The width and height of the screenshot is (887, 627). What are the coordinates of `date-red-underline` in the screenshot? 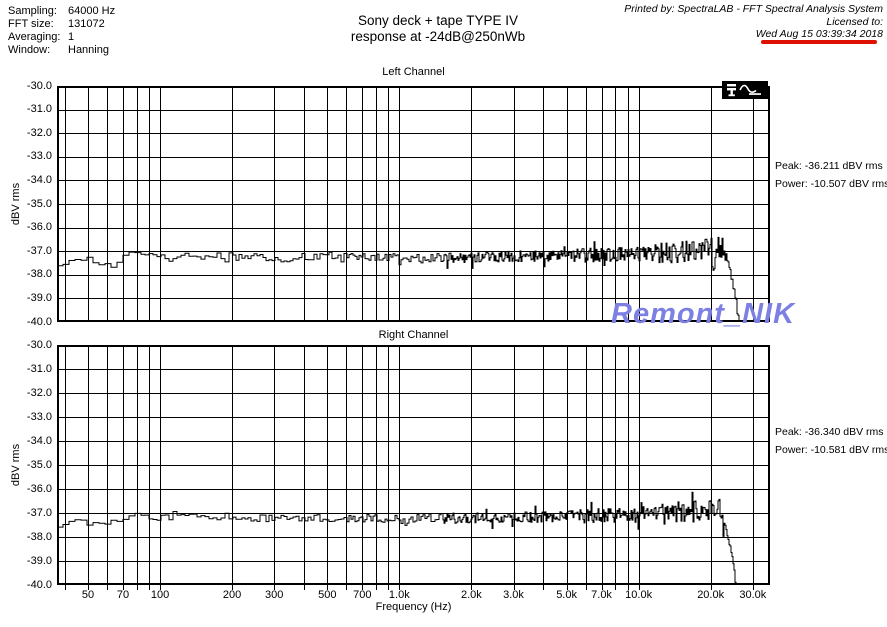 It's located at (819, 42).